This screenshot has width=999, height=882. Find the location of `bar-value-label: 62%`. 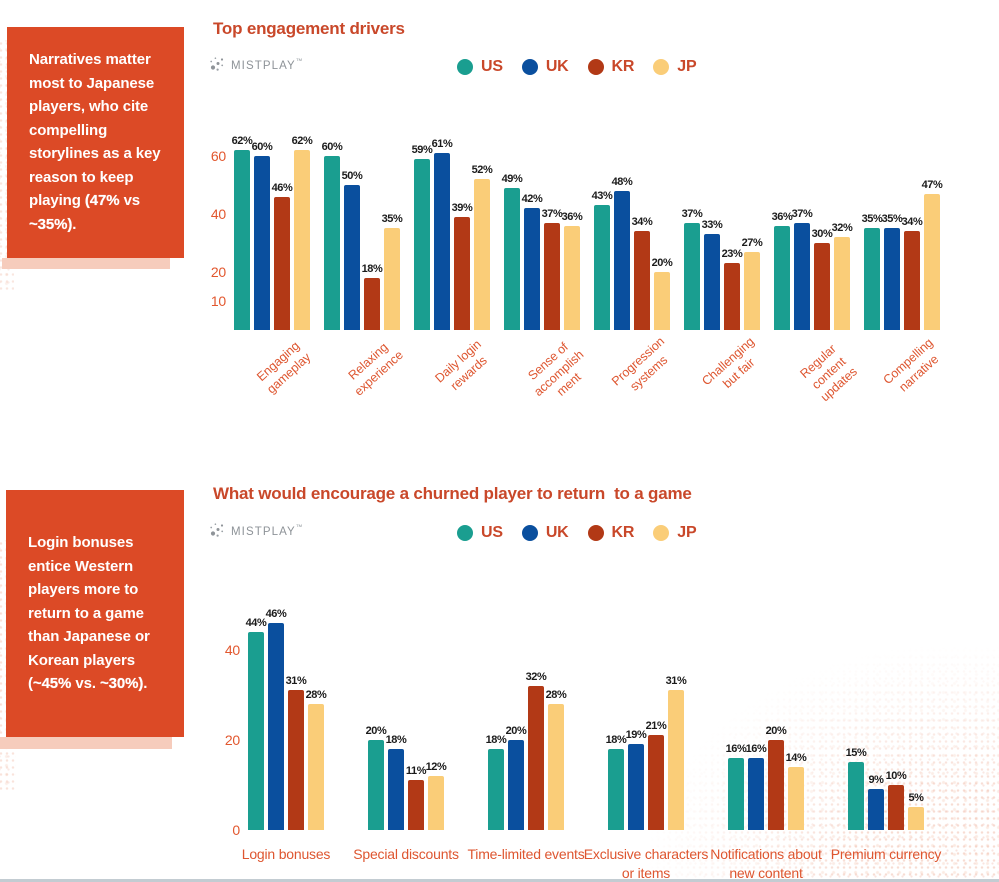

bar-value-label: 62% is located at coordinates (302, 141).